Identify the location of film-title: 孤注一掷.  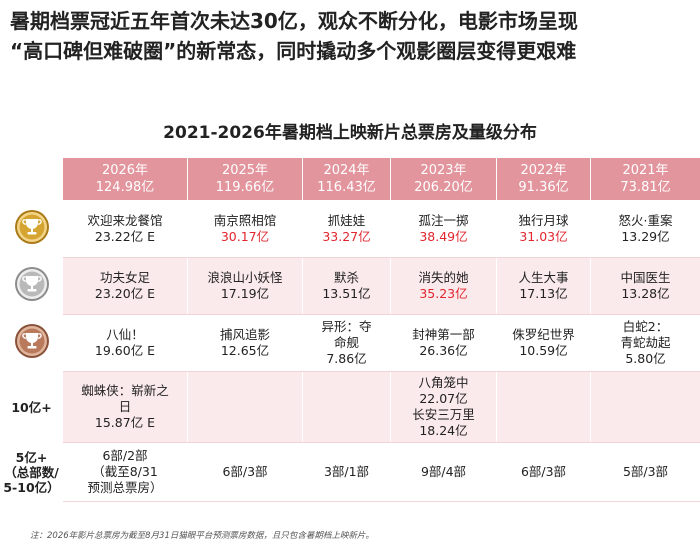
(443, 220).